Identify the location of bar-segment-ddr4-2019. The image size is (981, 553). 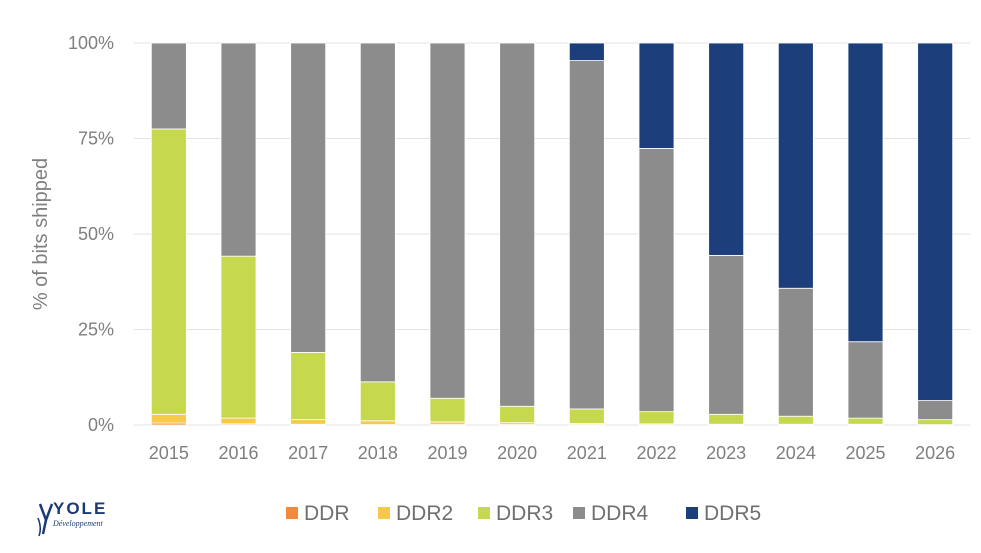
(447, 220).